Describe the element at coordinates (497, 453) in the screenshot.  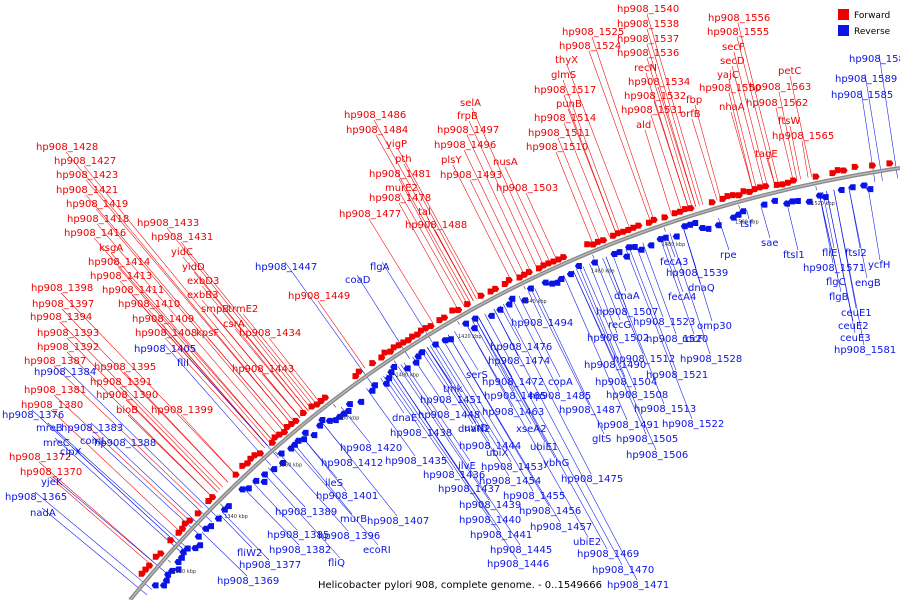
I see `reverse-gene-label: ubiX` at that location.